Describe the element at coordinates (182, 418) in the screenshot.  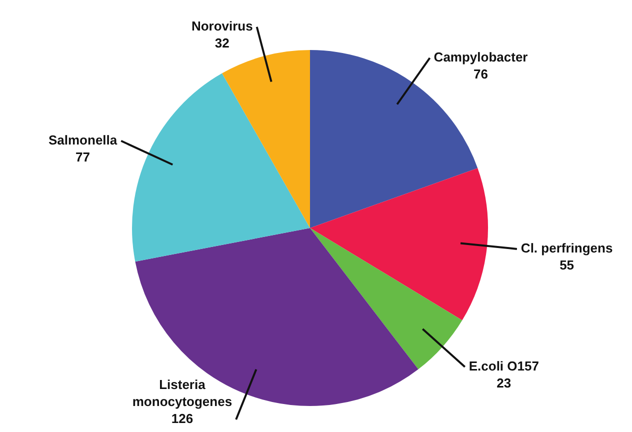
I see `data-label: 126` at that location.